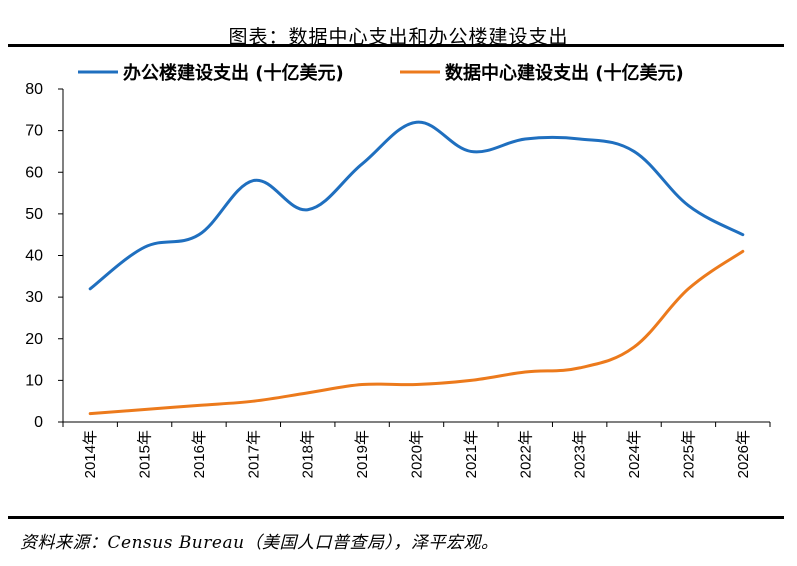  I want to click on x-tick-label: 2026年, so click(743, 454).